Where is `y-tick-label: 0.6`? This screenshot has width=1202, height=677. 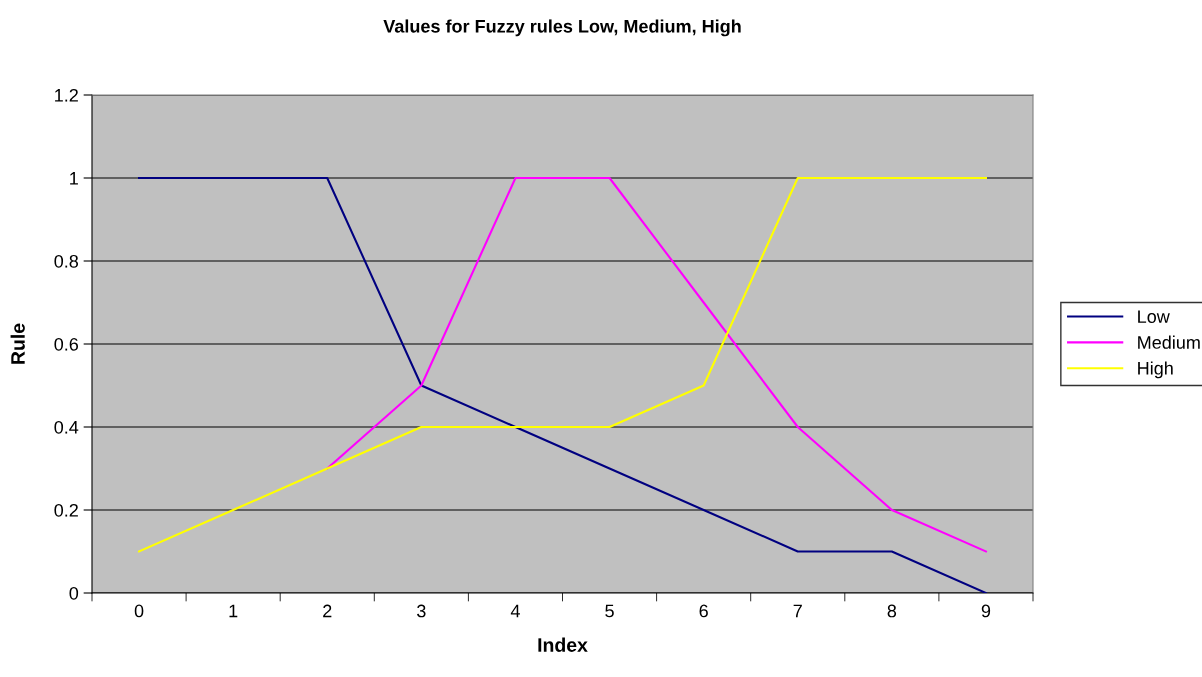 y-tick-label: 0.6 is located at coordinates (66, 344).